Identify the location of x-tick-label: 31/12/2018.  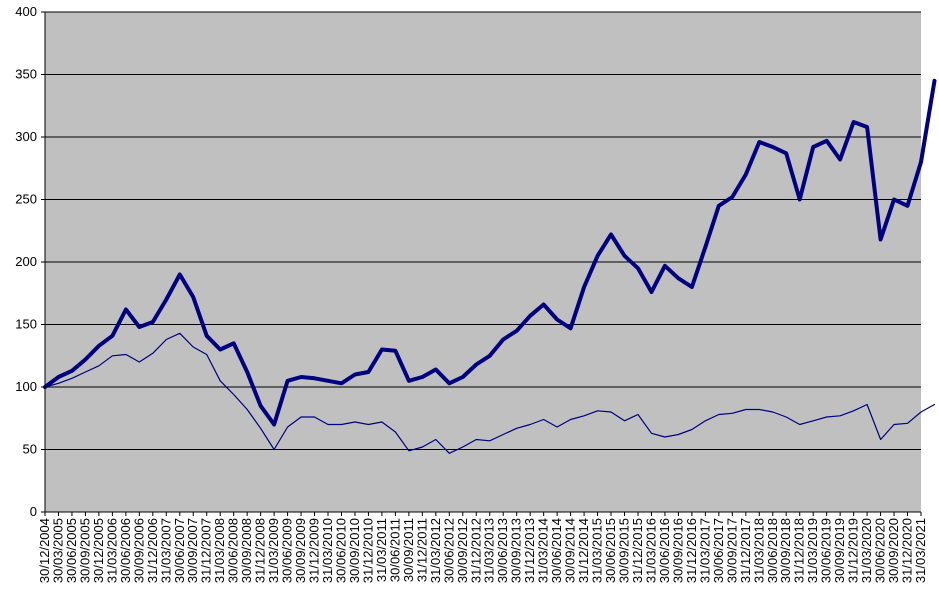
(799, 550).